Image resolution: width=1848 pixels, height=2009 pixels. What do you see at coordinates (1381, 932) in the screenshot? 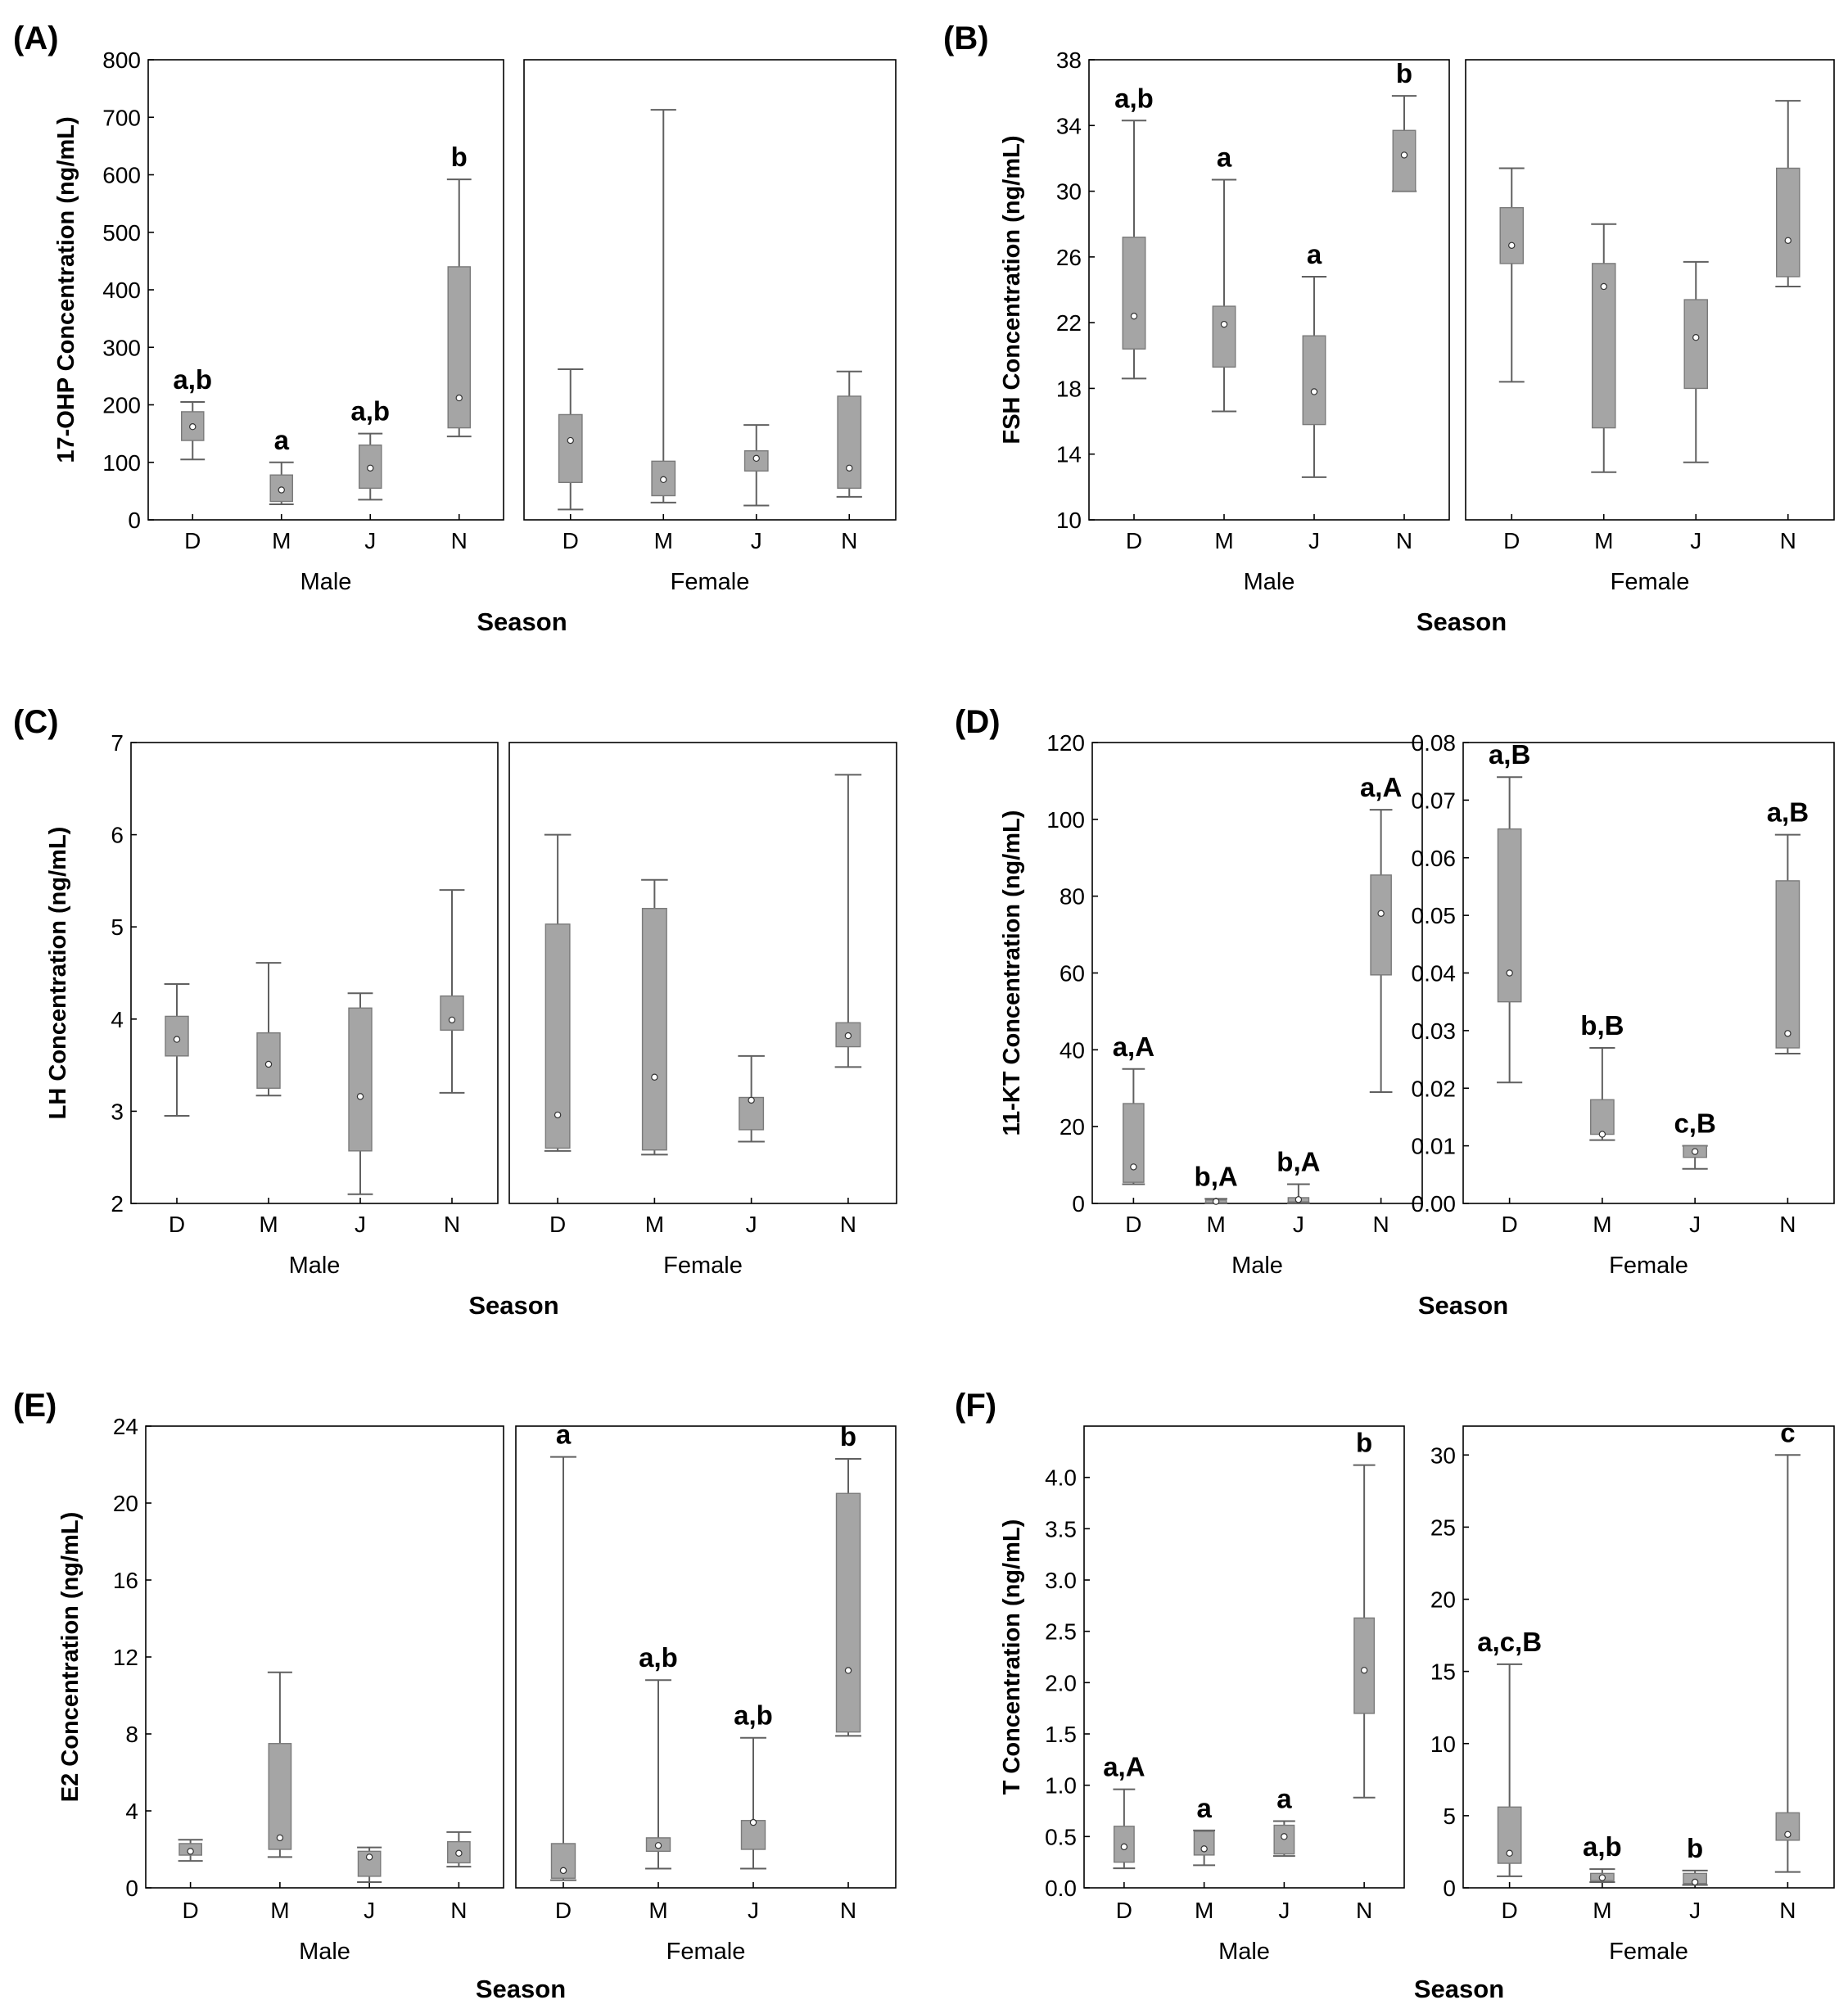
I see `box-n: a,A` at bounding box center [1381, 932].